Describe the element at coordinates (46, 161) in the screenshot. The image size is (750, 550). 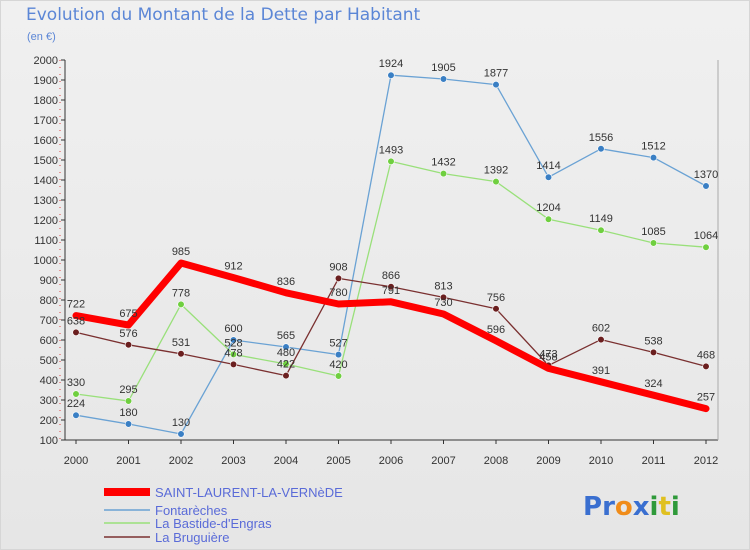
I see `y-tick-label: 1500` at that location.